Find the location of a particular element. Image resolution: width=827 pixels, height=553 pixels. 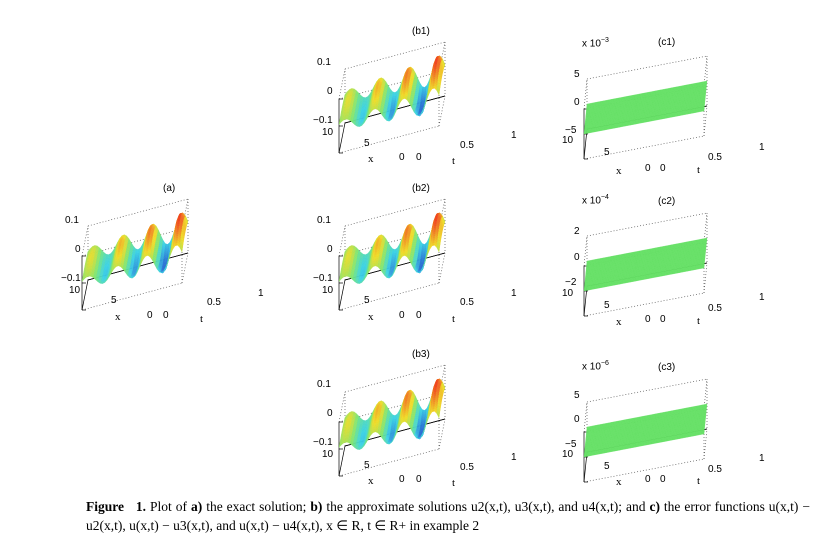

panel-title: (b1) is located at coordinates (421, 31).